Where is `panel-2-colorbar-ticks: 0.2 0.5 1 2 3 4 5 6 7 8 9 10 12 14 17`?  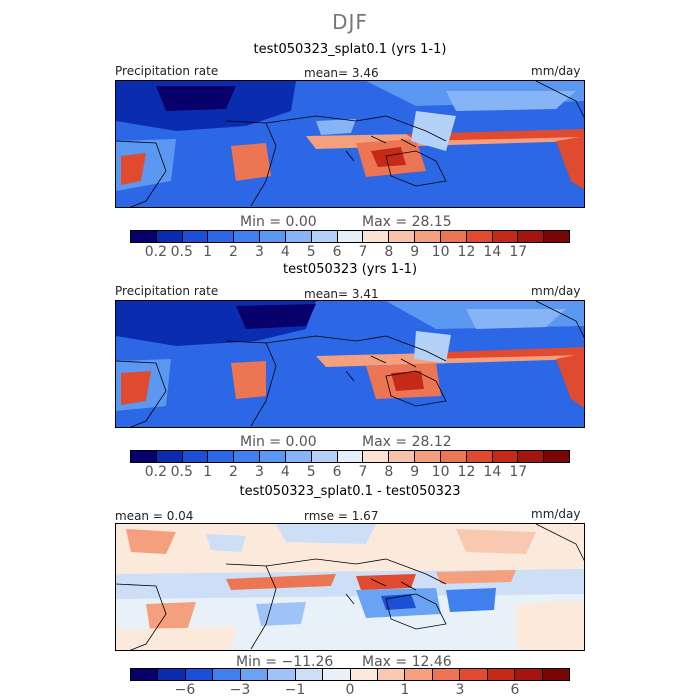
panel-2-colorbar-ticks: 0.2 0.5 1 2 3 4 5 6 7 8 9 10 12 14 17 is located at coordinates (350, 472).